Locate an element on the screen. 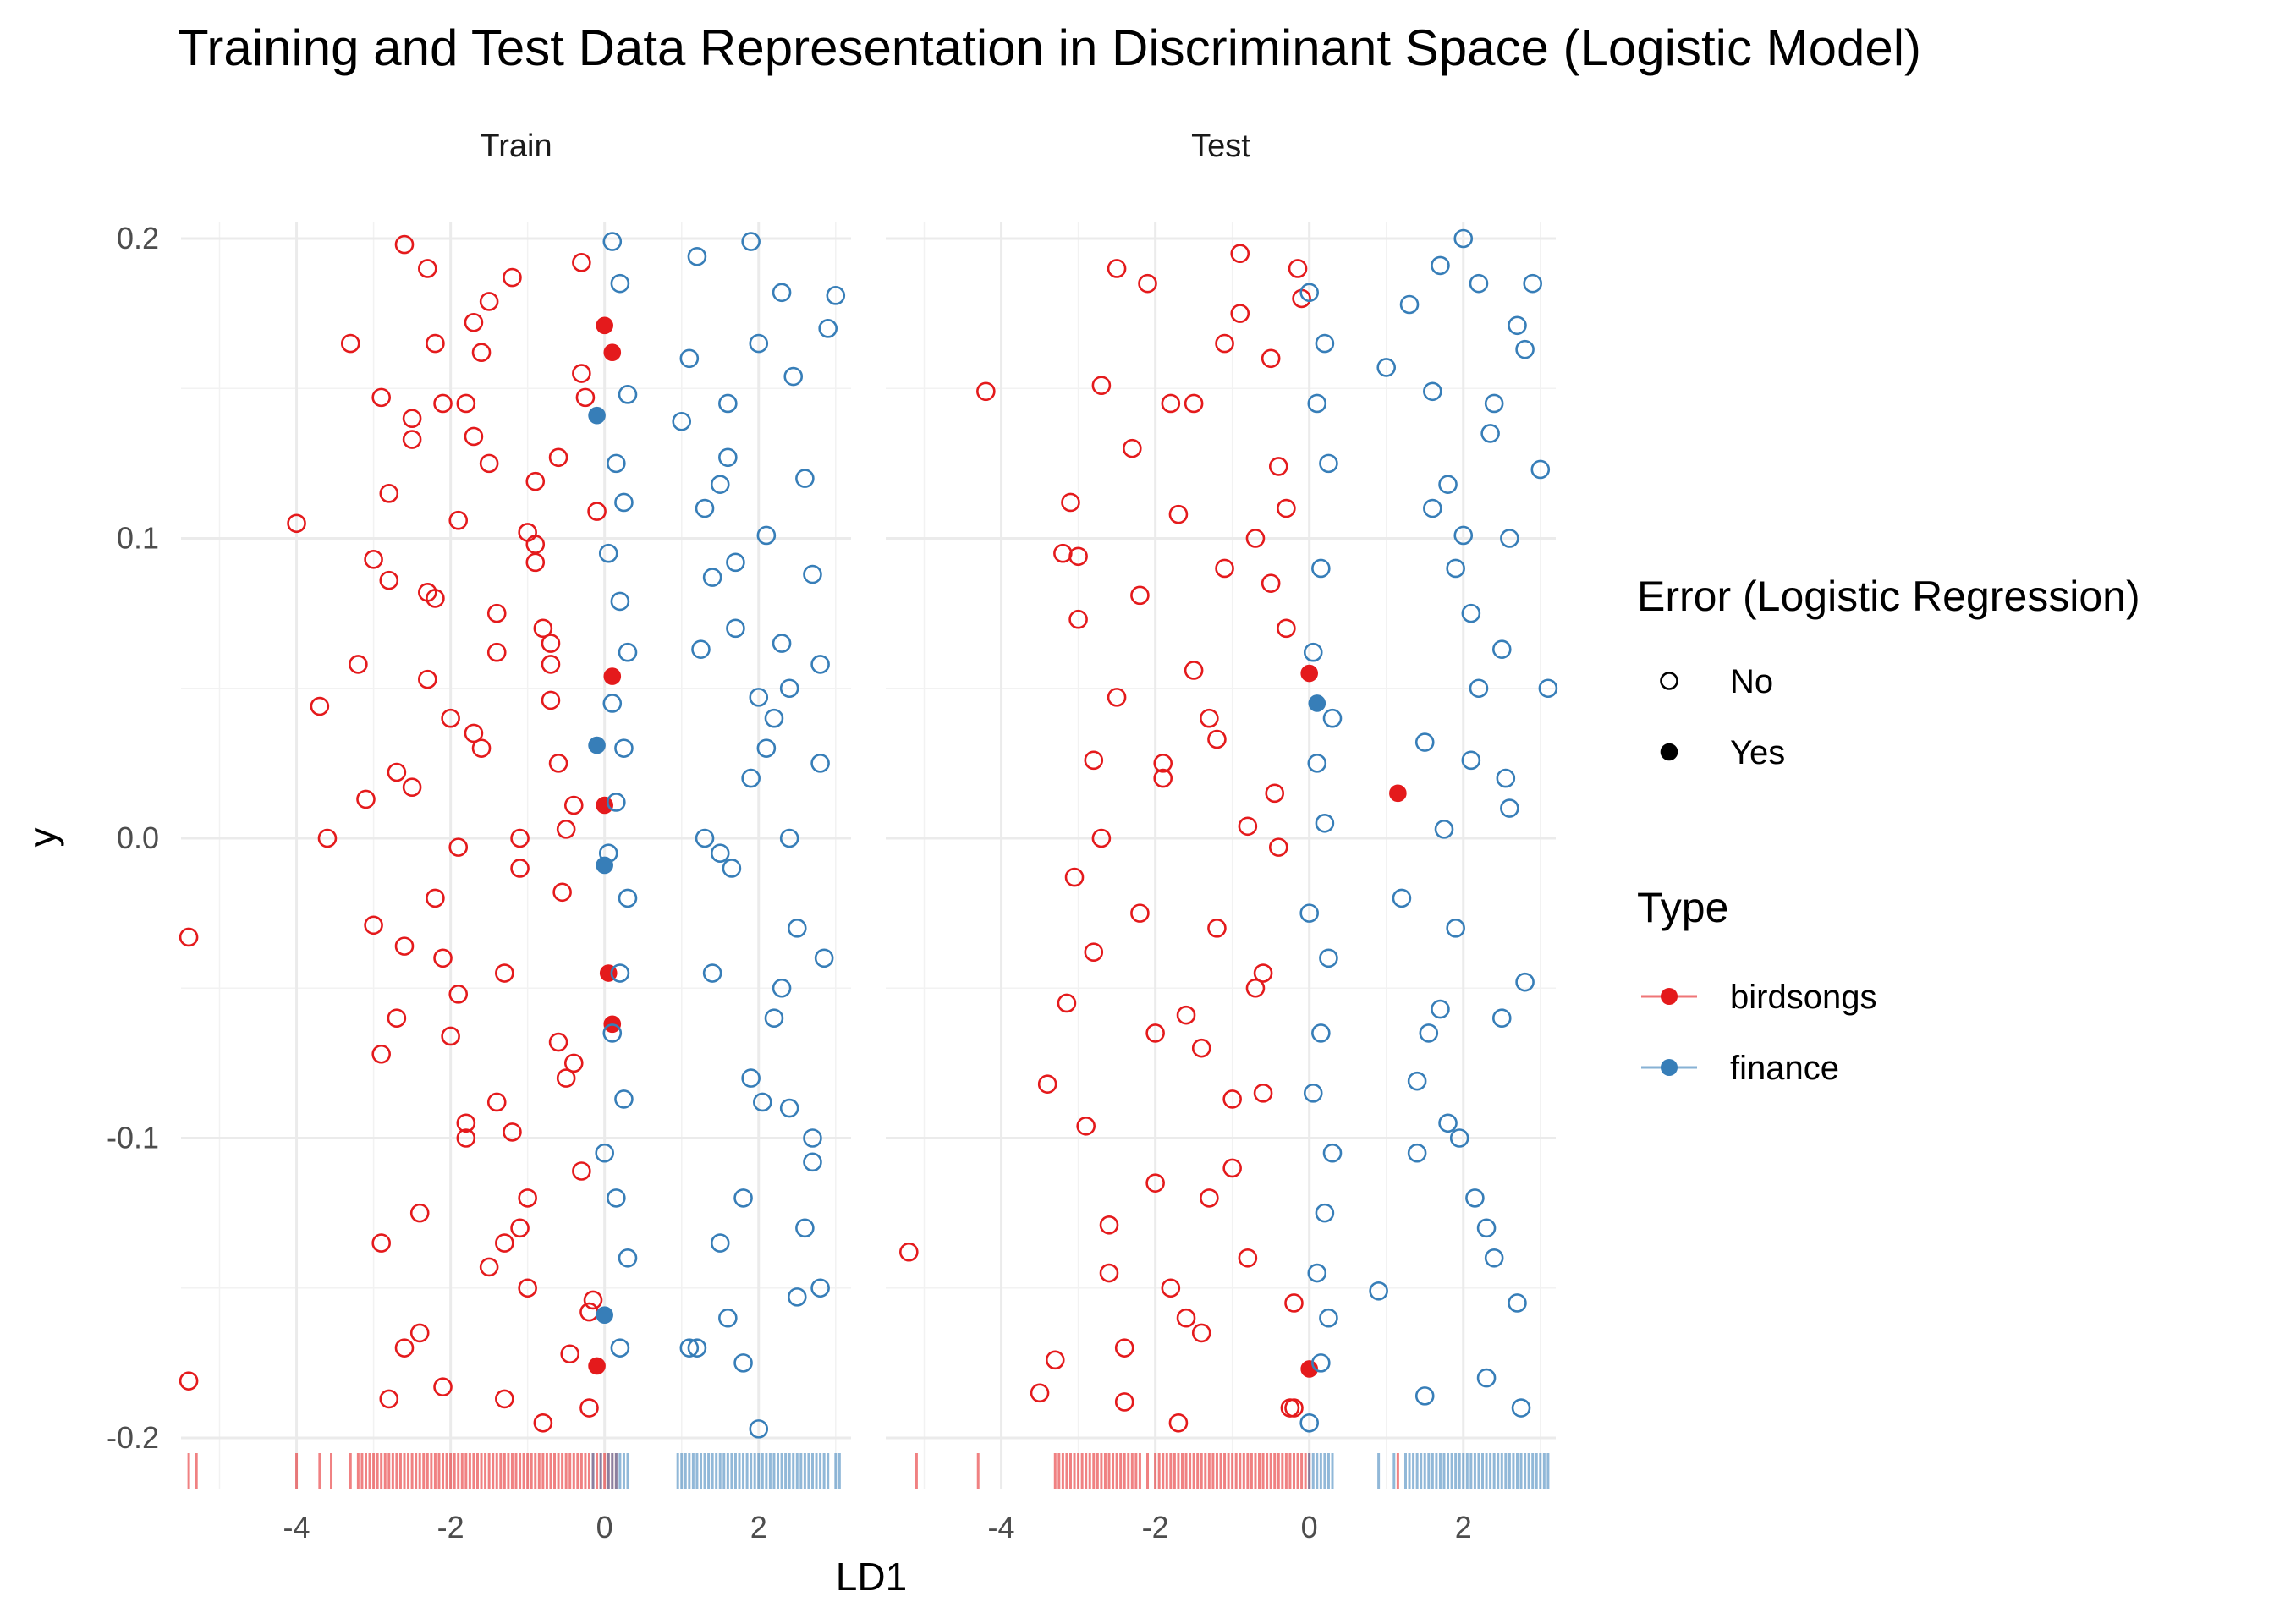 Image resolution: width=2274 pixels, height=1624 pixels. y-tick-label: 0.2 is located at coordinates (138, 238).